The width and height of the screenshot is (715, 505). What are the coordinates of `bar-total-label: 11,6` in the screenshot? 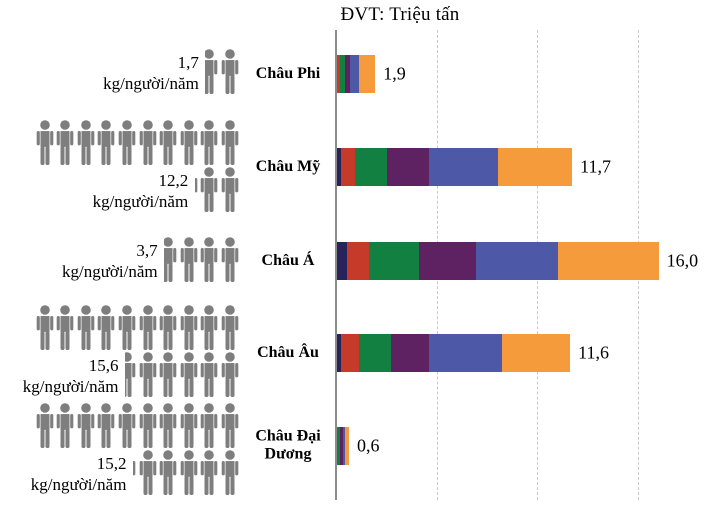 It's located at (593, 352).